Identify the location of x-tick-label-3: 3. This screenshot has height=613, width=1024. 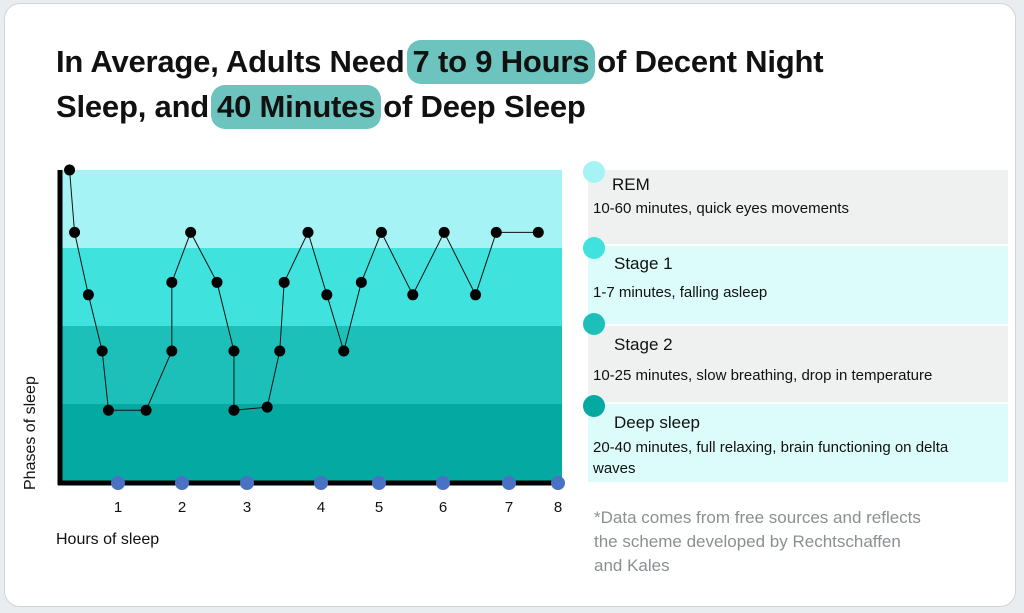
(247, 507).